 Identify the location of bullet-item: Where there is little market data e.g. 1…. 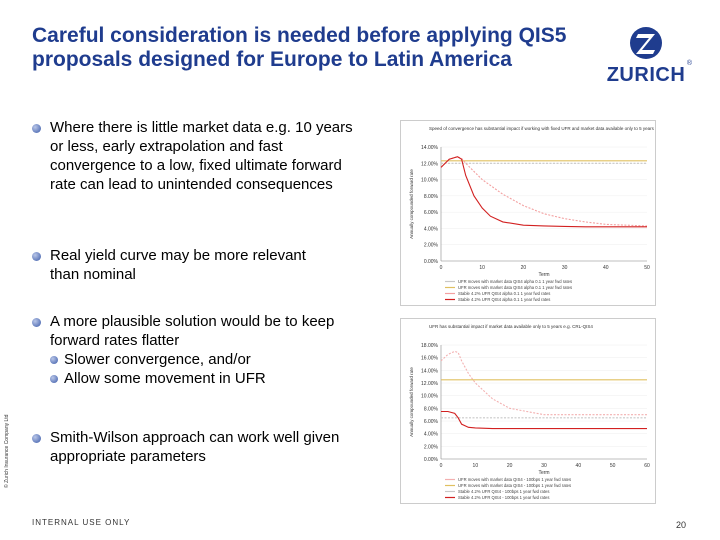
(197, 156).